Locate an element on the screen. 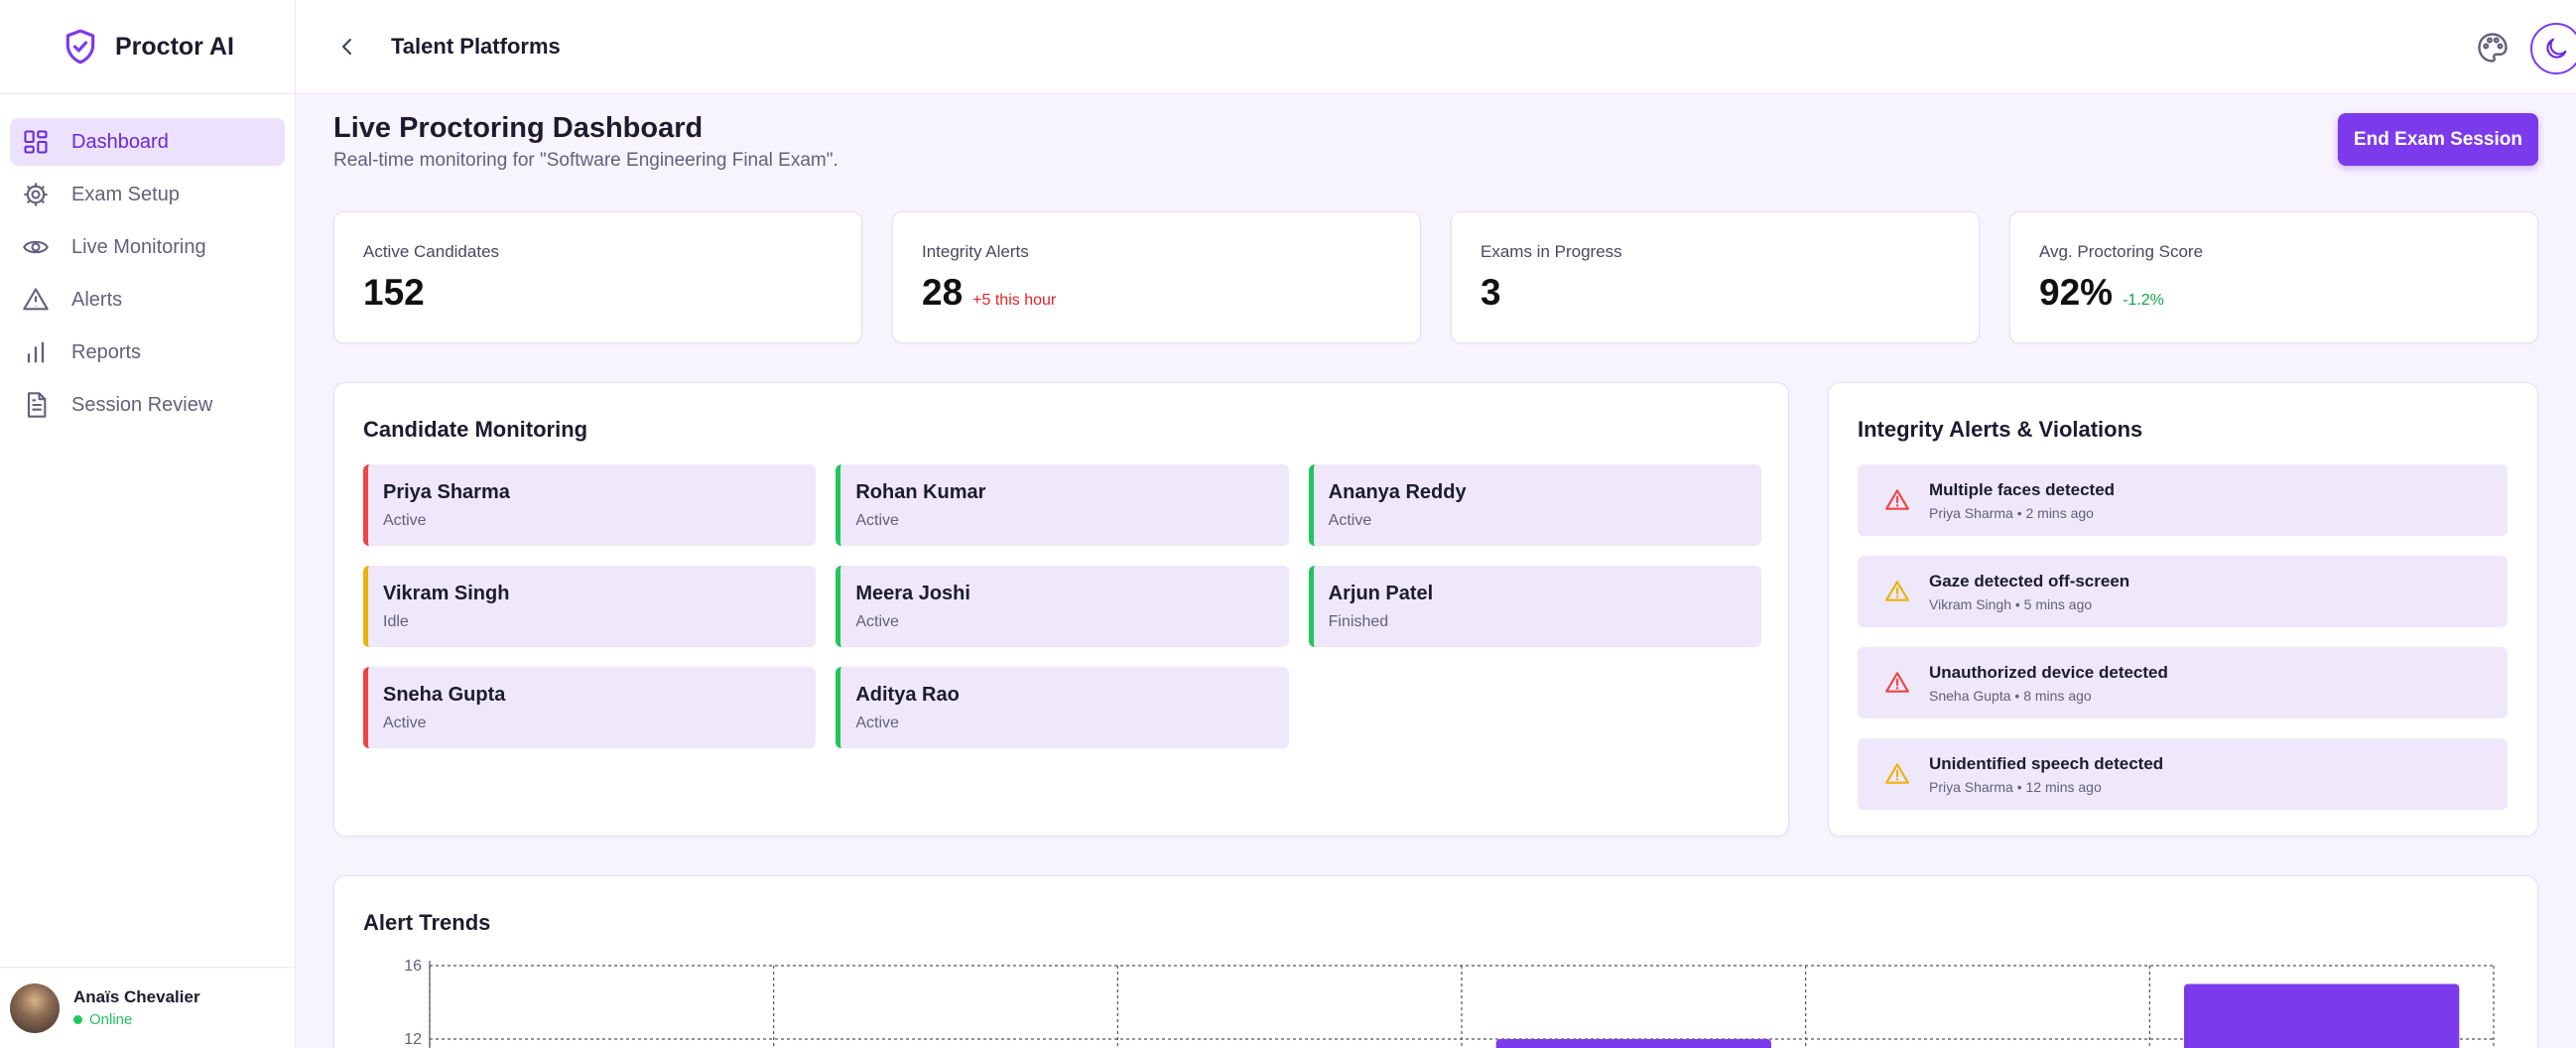 This screenshot has height=1048, width=2576. candidate-card: Ananya Reddy Active is located at coordinates (1535, 505).